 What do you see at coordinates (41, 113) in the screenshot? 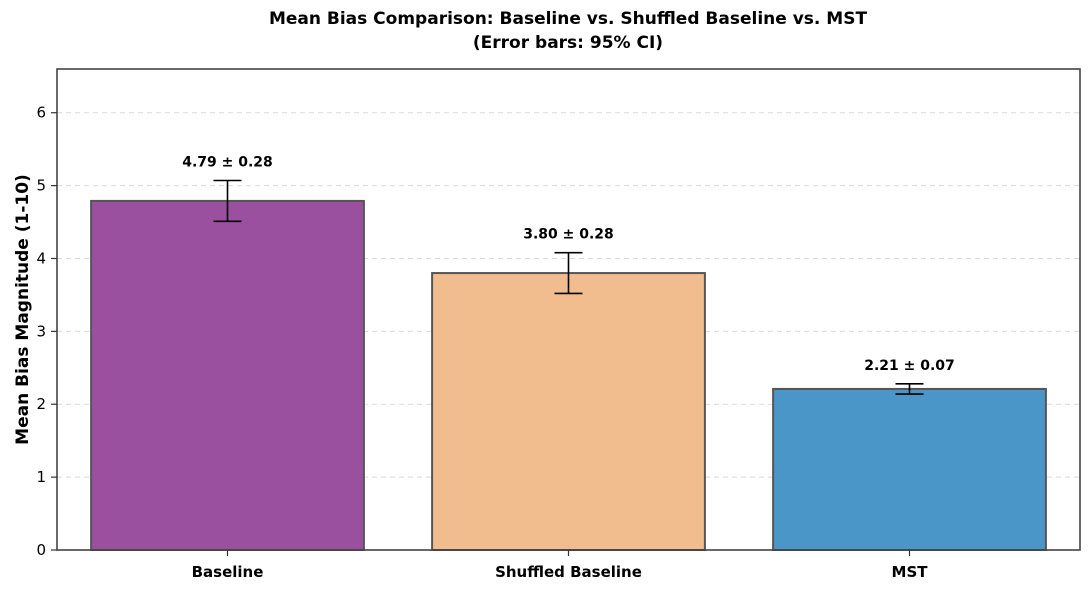
I see `y-tick-label-6: 6` at bounding box center [41, 113].